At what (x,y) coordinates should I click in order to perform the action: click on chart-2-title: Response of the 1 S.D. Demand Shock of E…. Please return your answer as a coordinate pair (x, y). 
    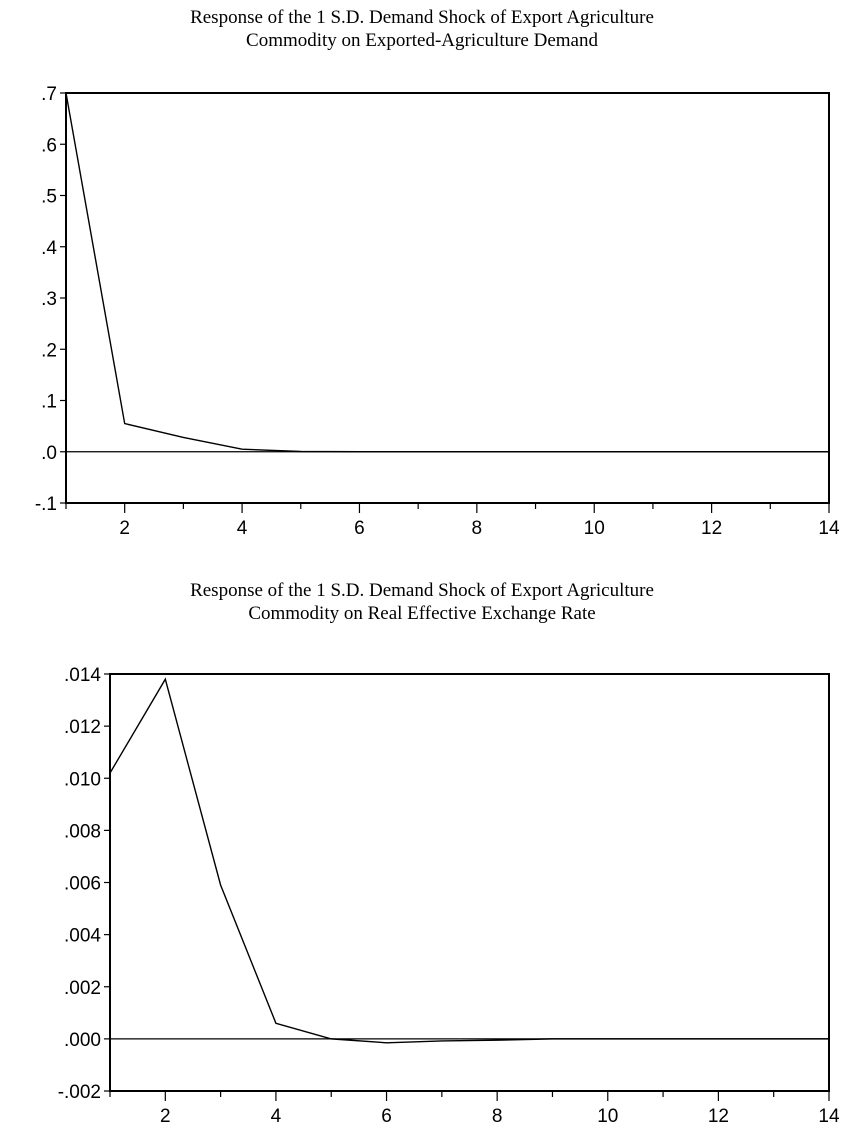
    Looking at the image, I should click on (422, 602).